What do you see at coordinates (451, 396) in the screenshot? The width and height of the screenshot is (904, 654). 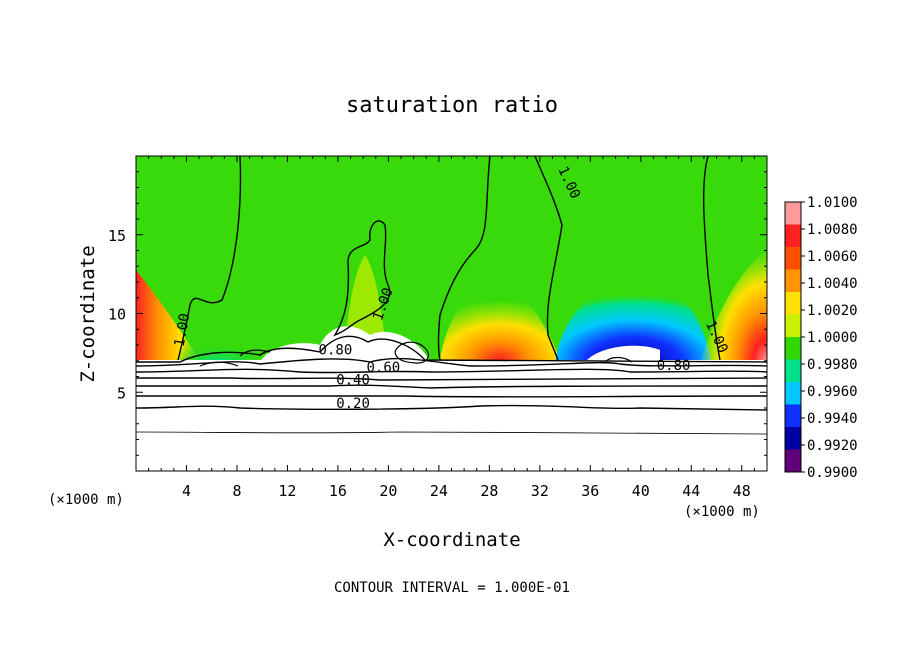 I see `contour-0.30` at bounding box center [451, 396].